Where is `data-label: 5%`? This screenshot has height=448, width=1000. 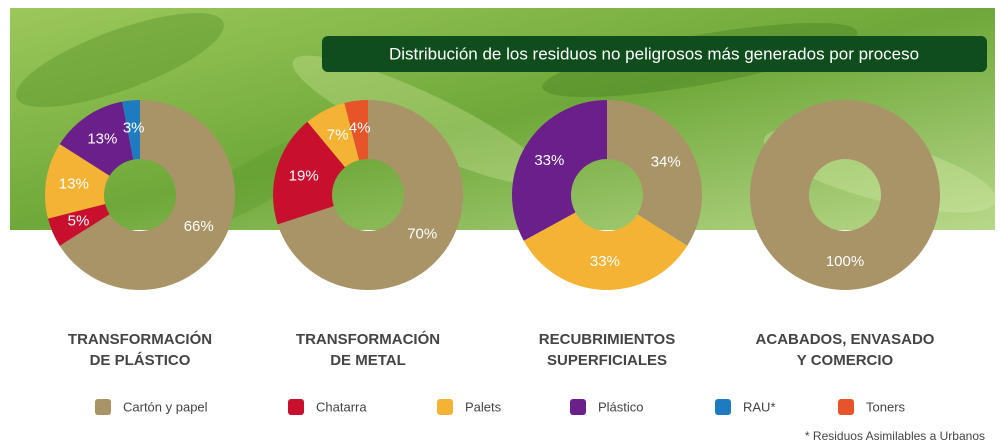
data-label: 5% is located at coordinates (79, 221).